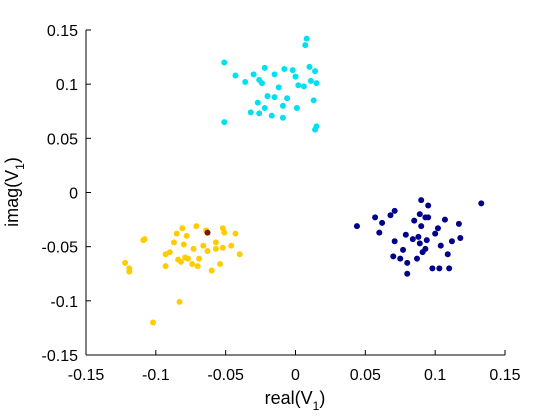 The width and height of the screenshot is (560, 420). Describe the element at coordinates (504, 375) in the screenshot. I see `x-tick-label: 0.15` at that location.